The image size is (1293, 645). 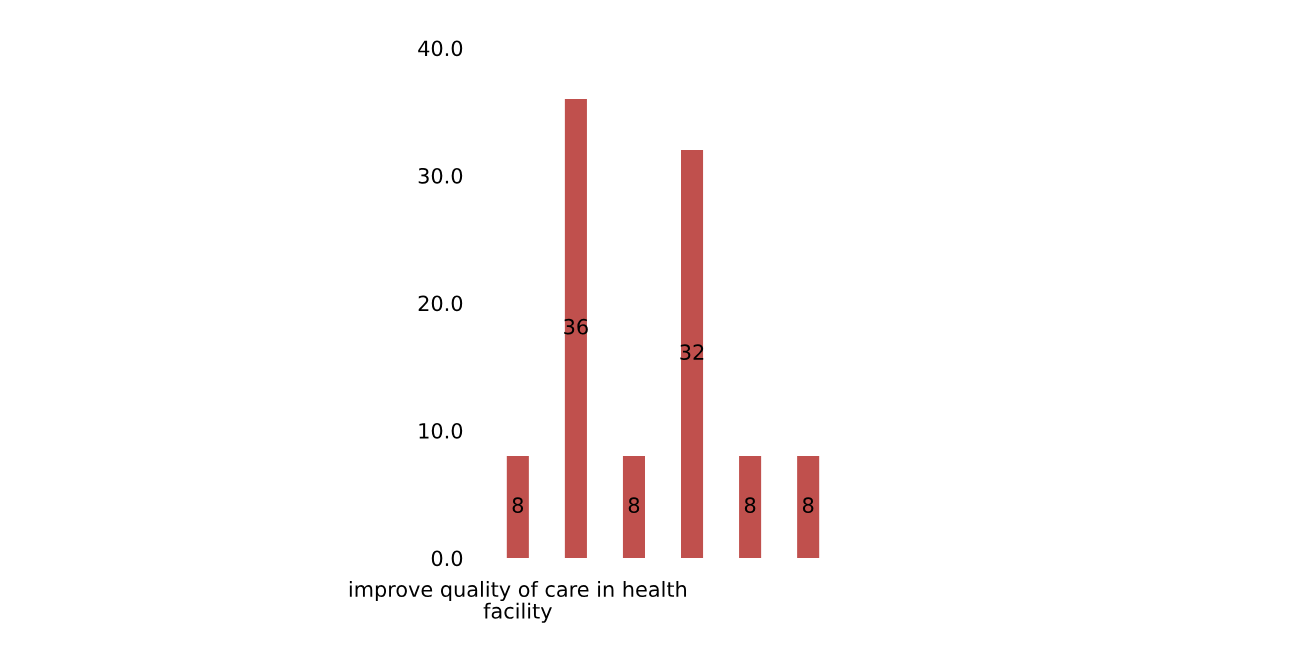 What do you see at coordinates (440, 303) in the screenshot?
I see `y-tick-label: 20.0` at bounding box center [440, 303].